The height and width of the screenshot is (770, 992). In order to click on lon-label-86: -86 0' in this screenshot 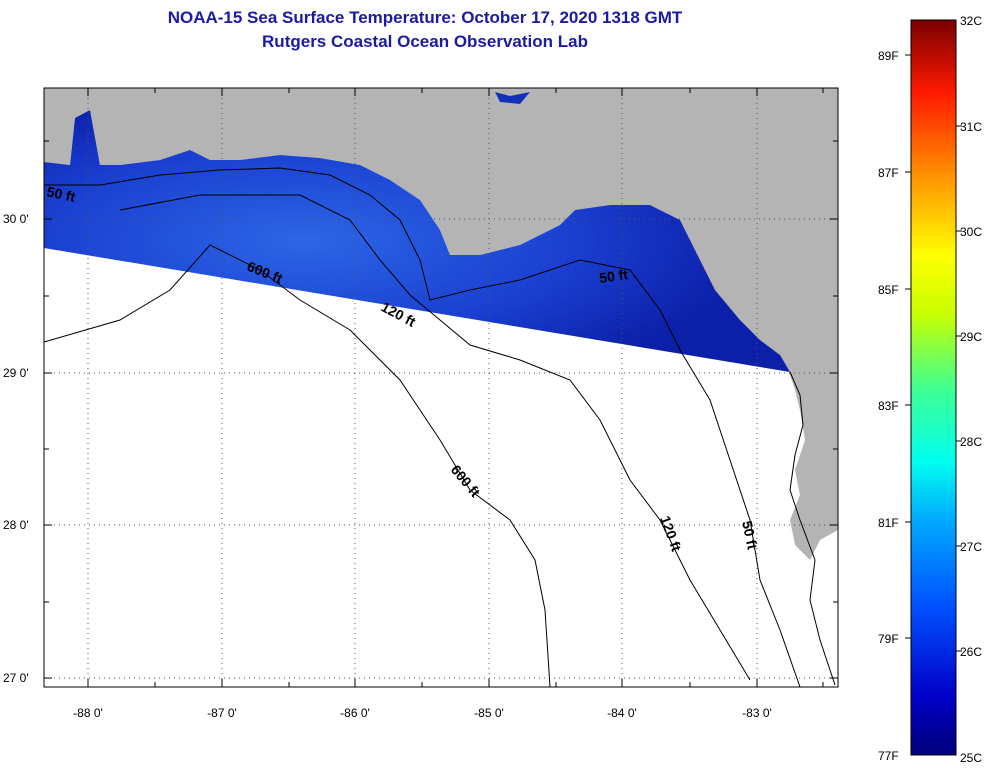, I will do `click(355, 713)`.